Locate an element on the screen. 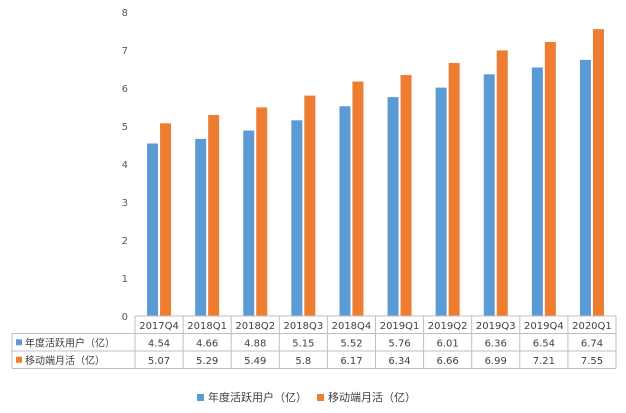  x-tick-label: 2018Q3 is located at coordinates (304, 326).